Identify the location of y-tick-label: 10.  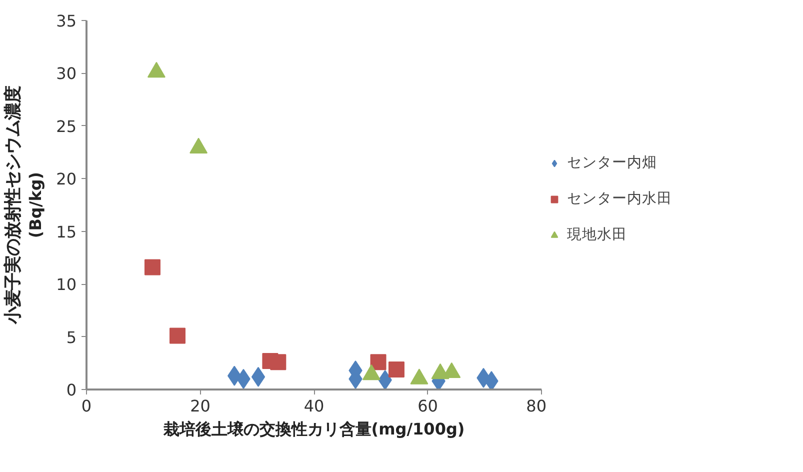
(66, 284).